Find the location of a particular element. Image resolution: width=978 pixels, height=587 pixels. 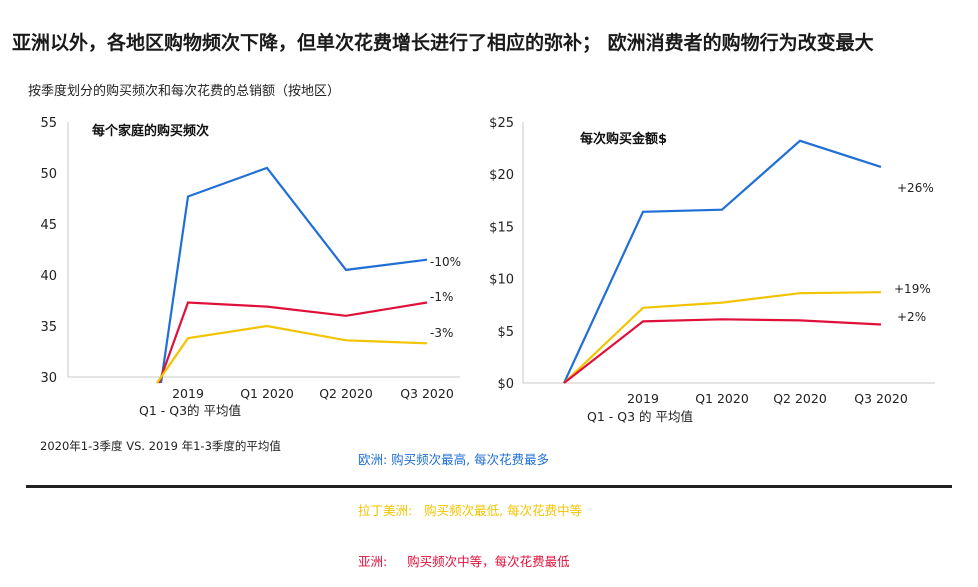

frequency-y-tick-label: 45 is located at coordinates (48, 225).